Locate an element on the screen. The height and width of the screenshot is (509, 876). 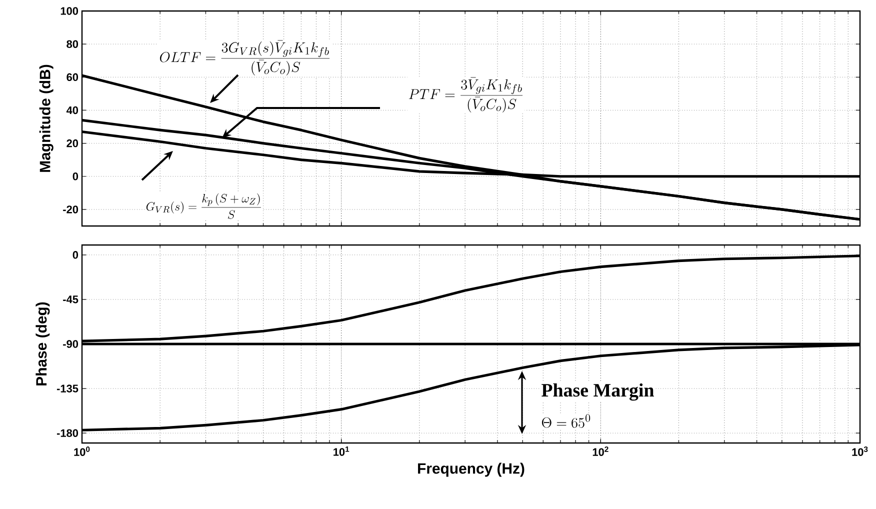
annotation: Phase Margin is located at coordinates (598, 392).